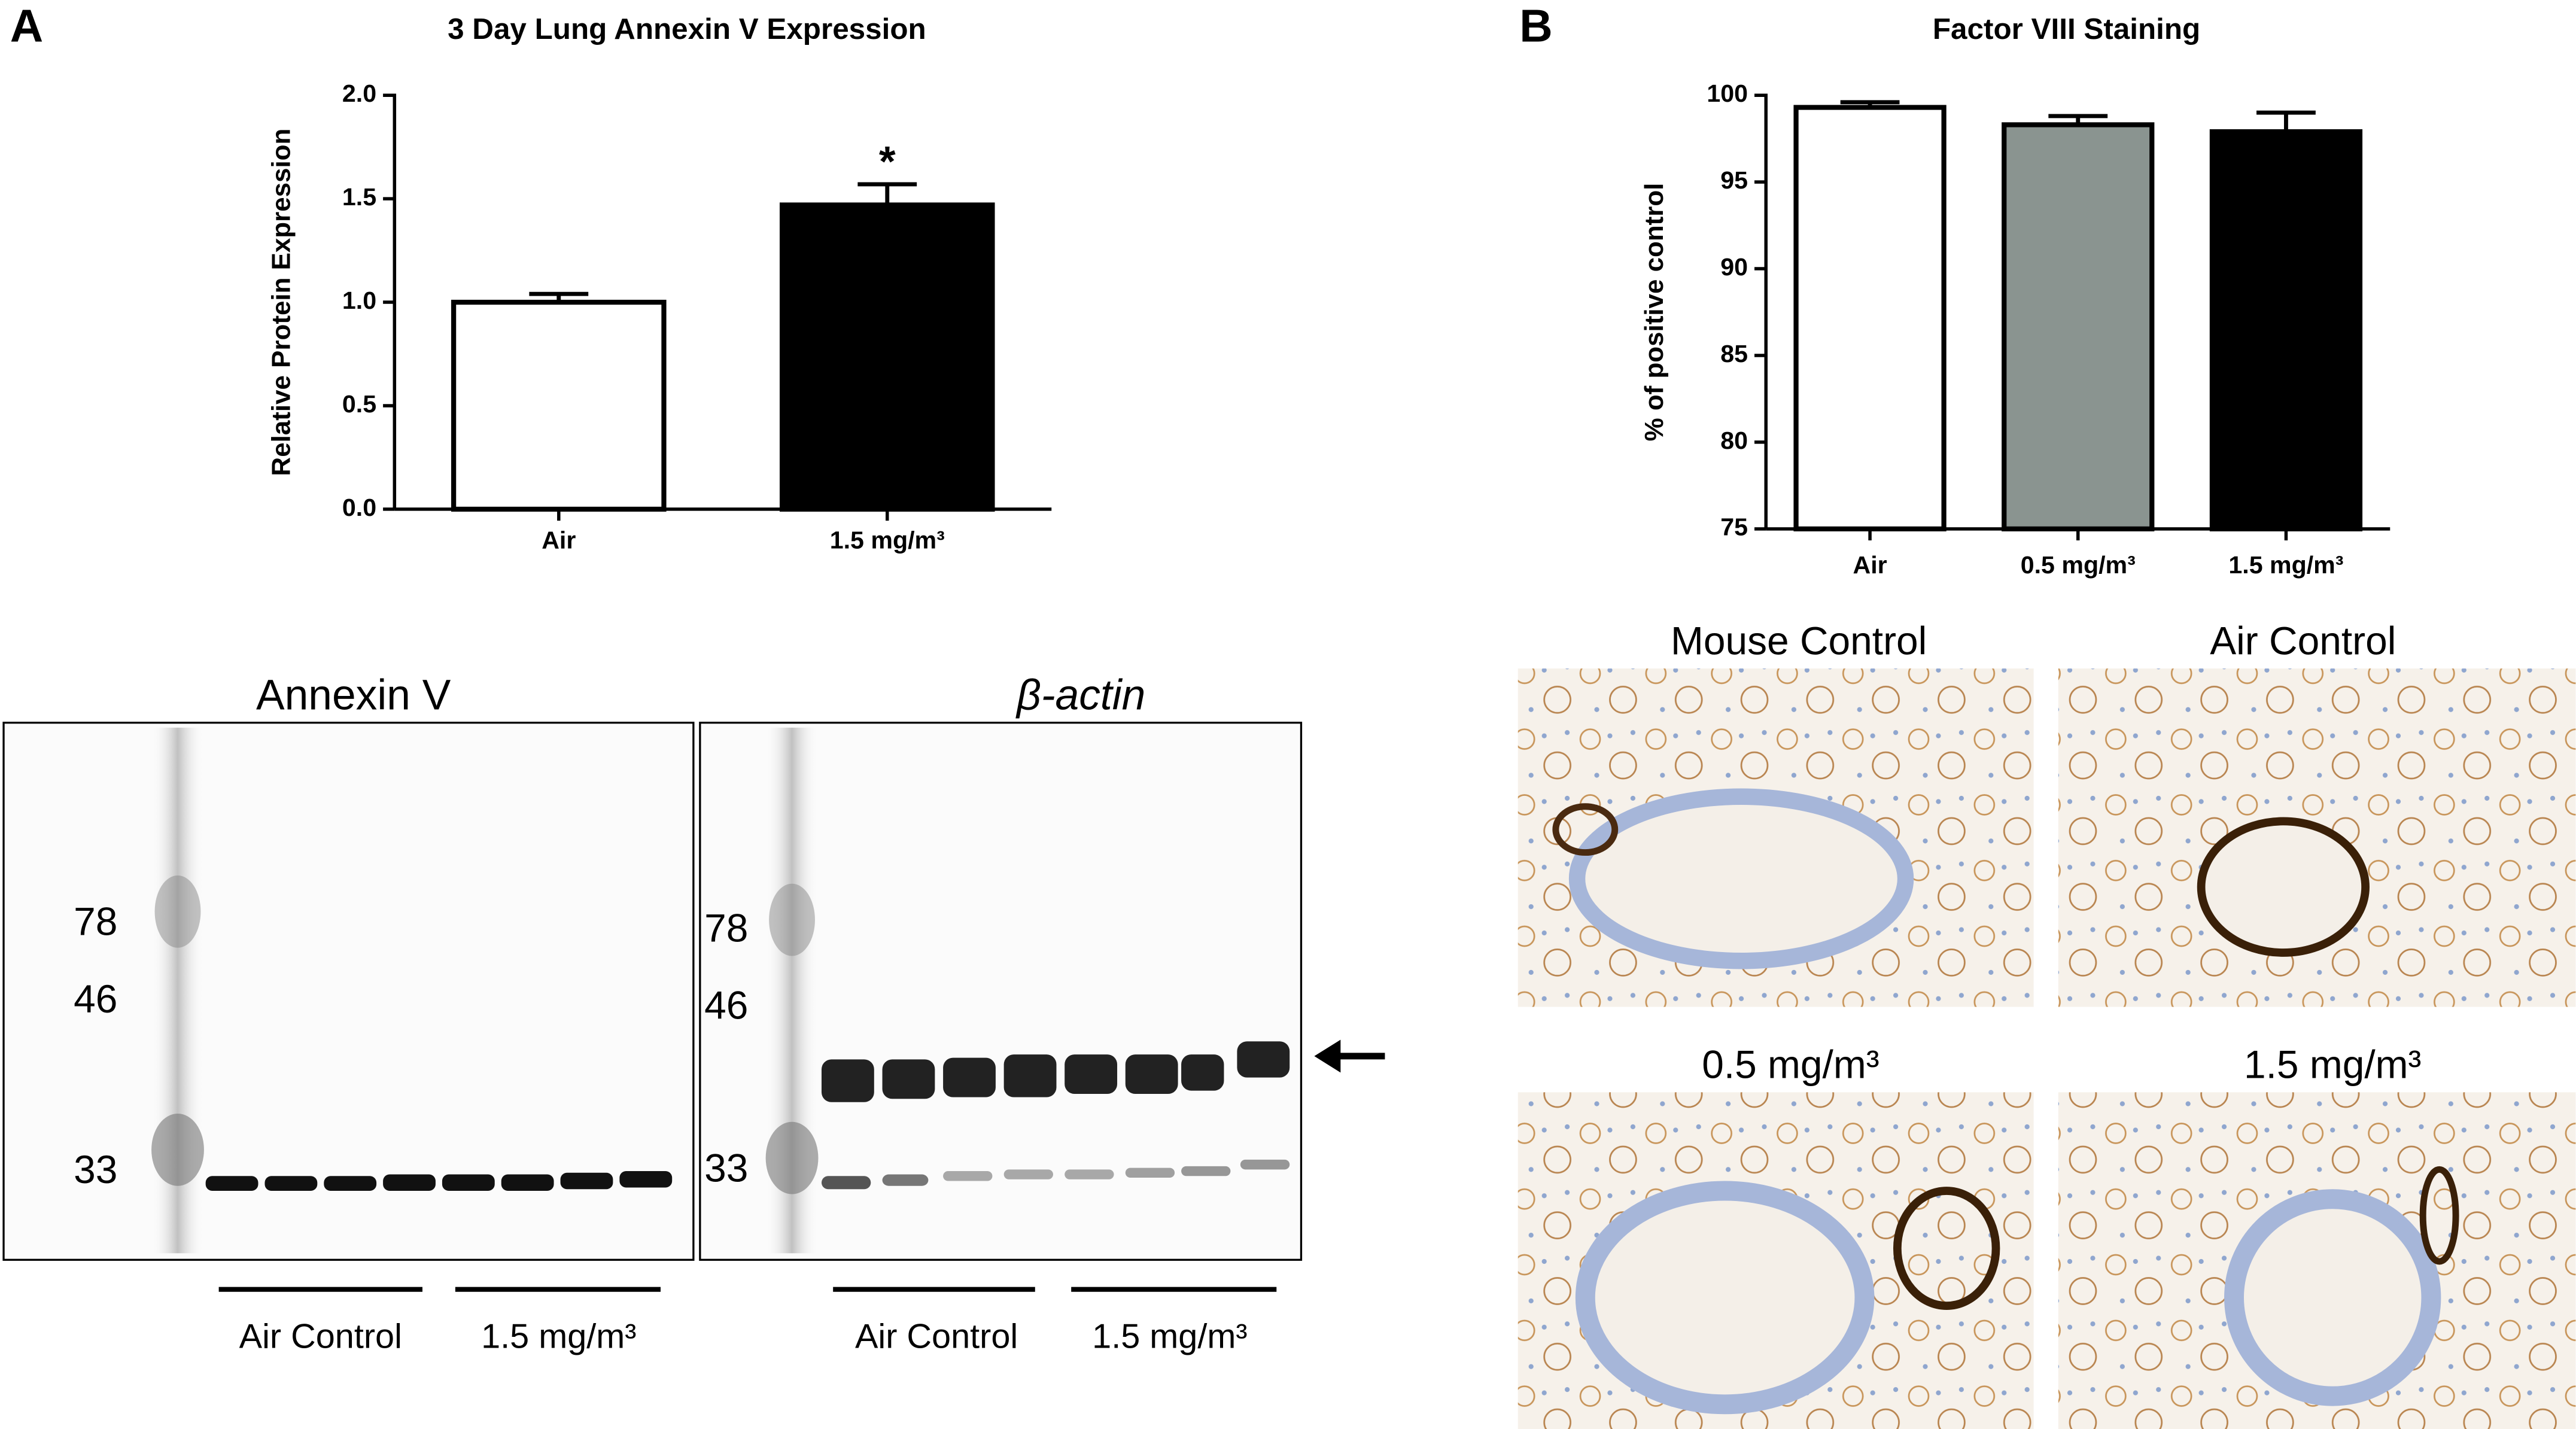 This screenshot has height=1429, width=2576. Describe the element at coordinates (1734, 353) in the screenshot. I see `y-tick-label: 85` at that location.